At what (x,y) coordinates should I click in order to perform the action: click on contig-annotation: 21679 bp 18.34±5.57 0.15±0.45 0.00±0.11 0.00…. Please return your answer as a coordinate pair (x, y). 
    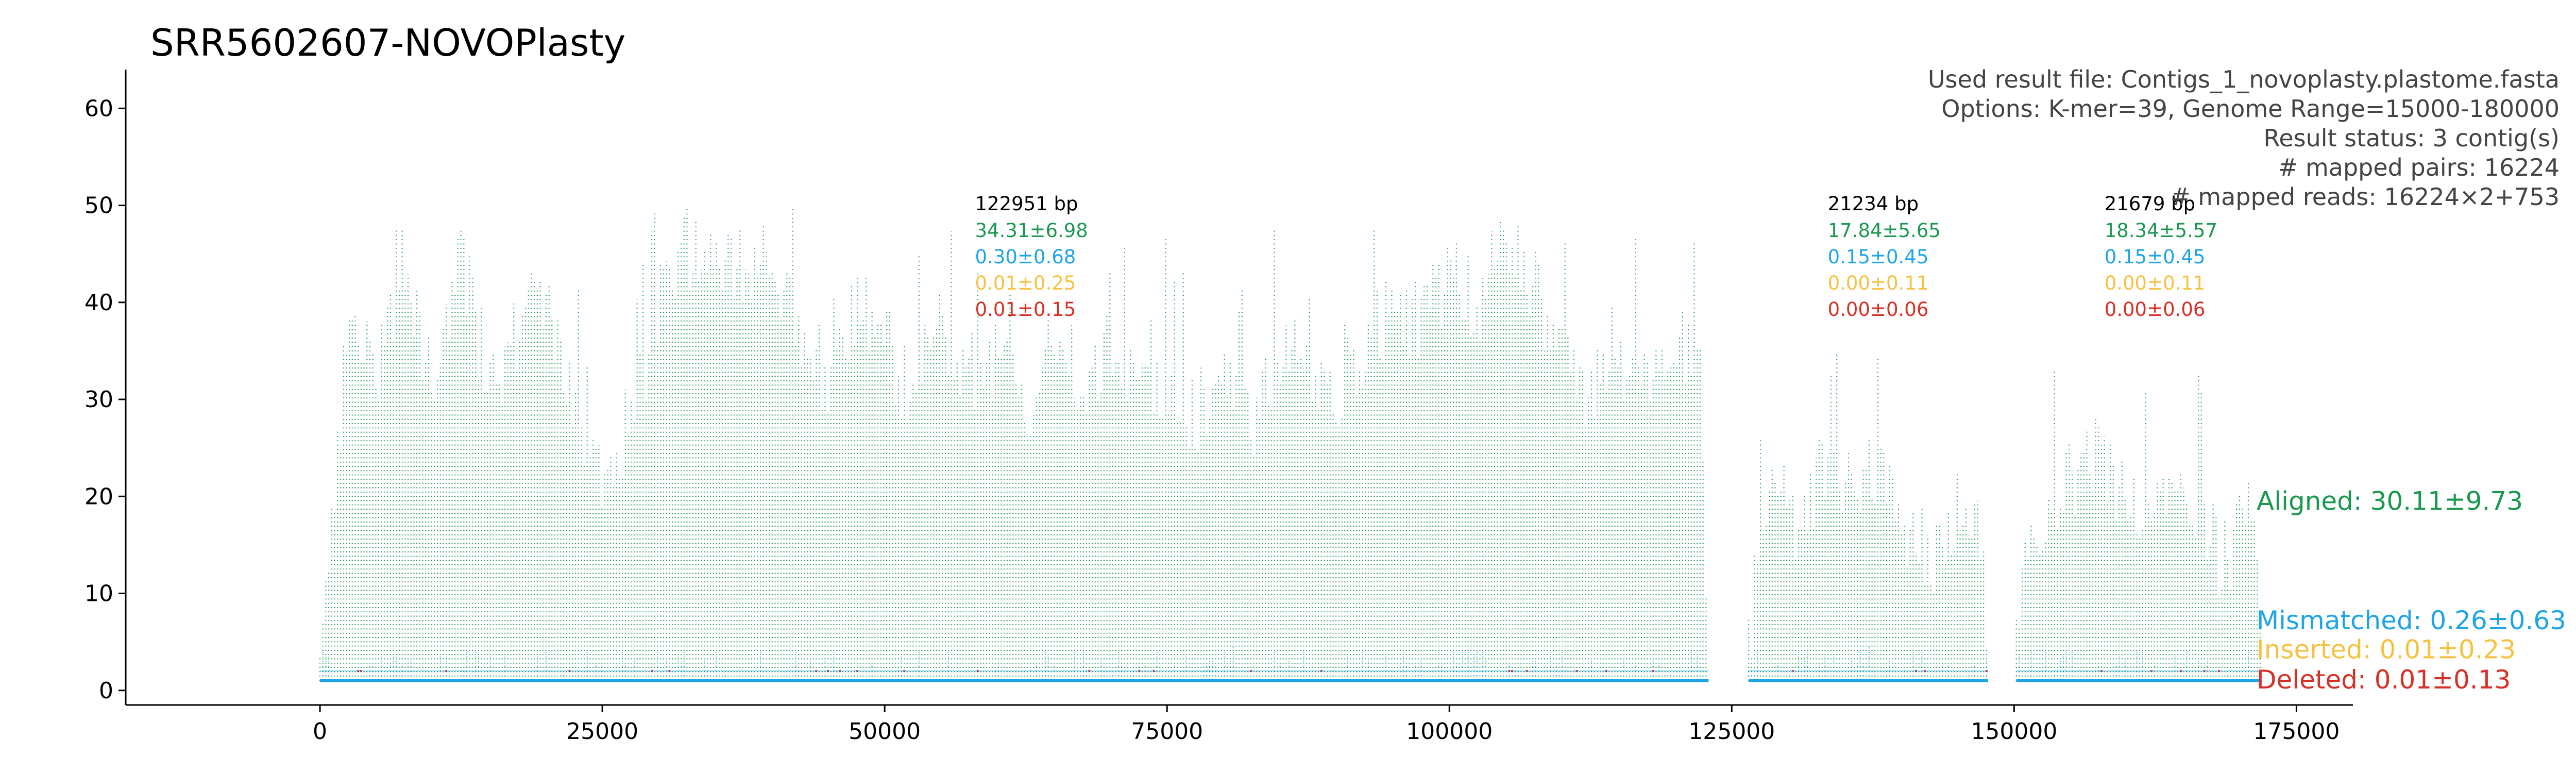
    Looking at the image, I should click on (2161, 257).